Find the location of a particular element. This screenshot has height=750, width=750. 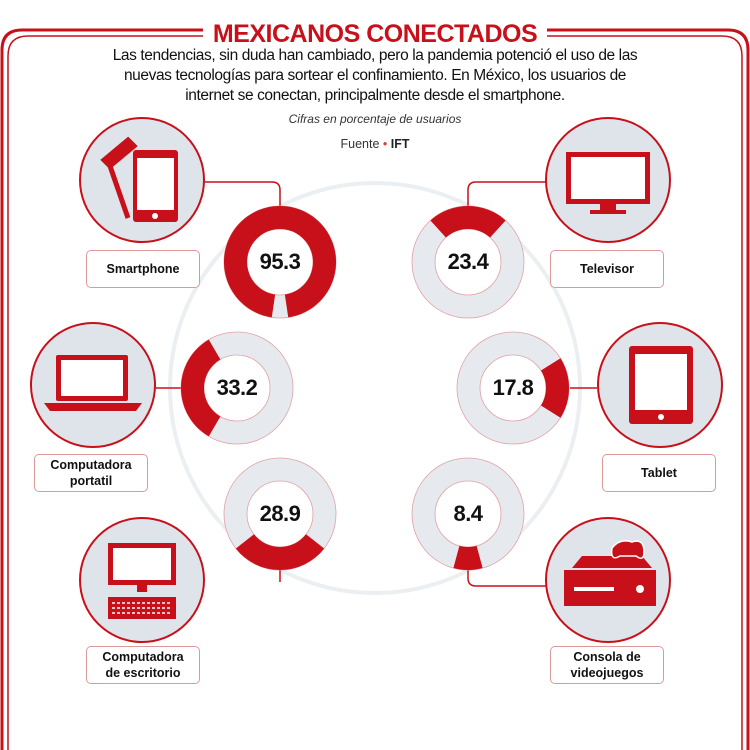

value-label-consola: 8.4 is located at coordinates (468, 513).